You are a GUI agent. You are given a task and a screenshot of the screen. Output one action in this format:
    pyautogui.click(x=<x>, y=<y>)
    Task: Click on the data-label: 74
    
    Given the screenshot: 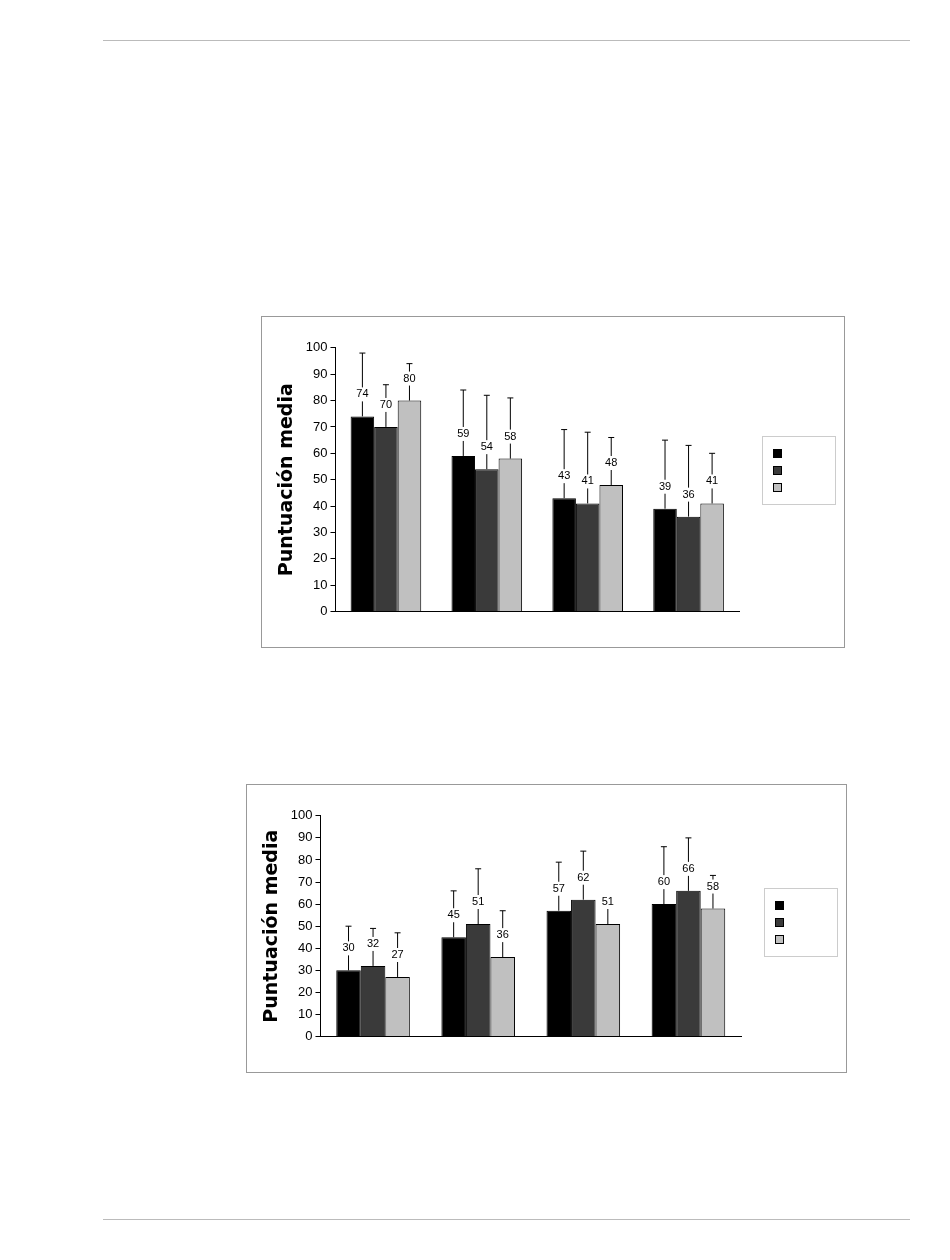 What is the action you would take?
    pyautogui.click(x=362, y=393)
    